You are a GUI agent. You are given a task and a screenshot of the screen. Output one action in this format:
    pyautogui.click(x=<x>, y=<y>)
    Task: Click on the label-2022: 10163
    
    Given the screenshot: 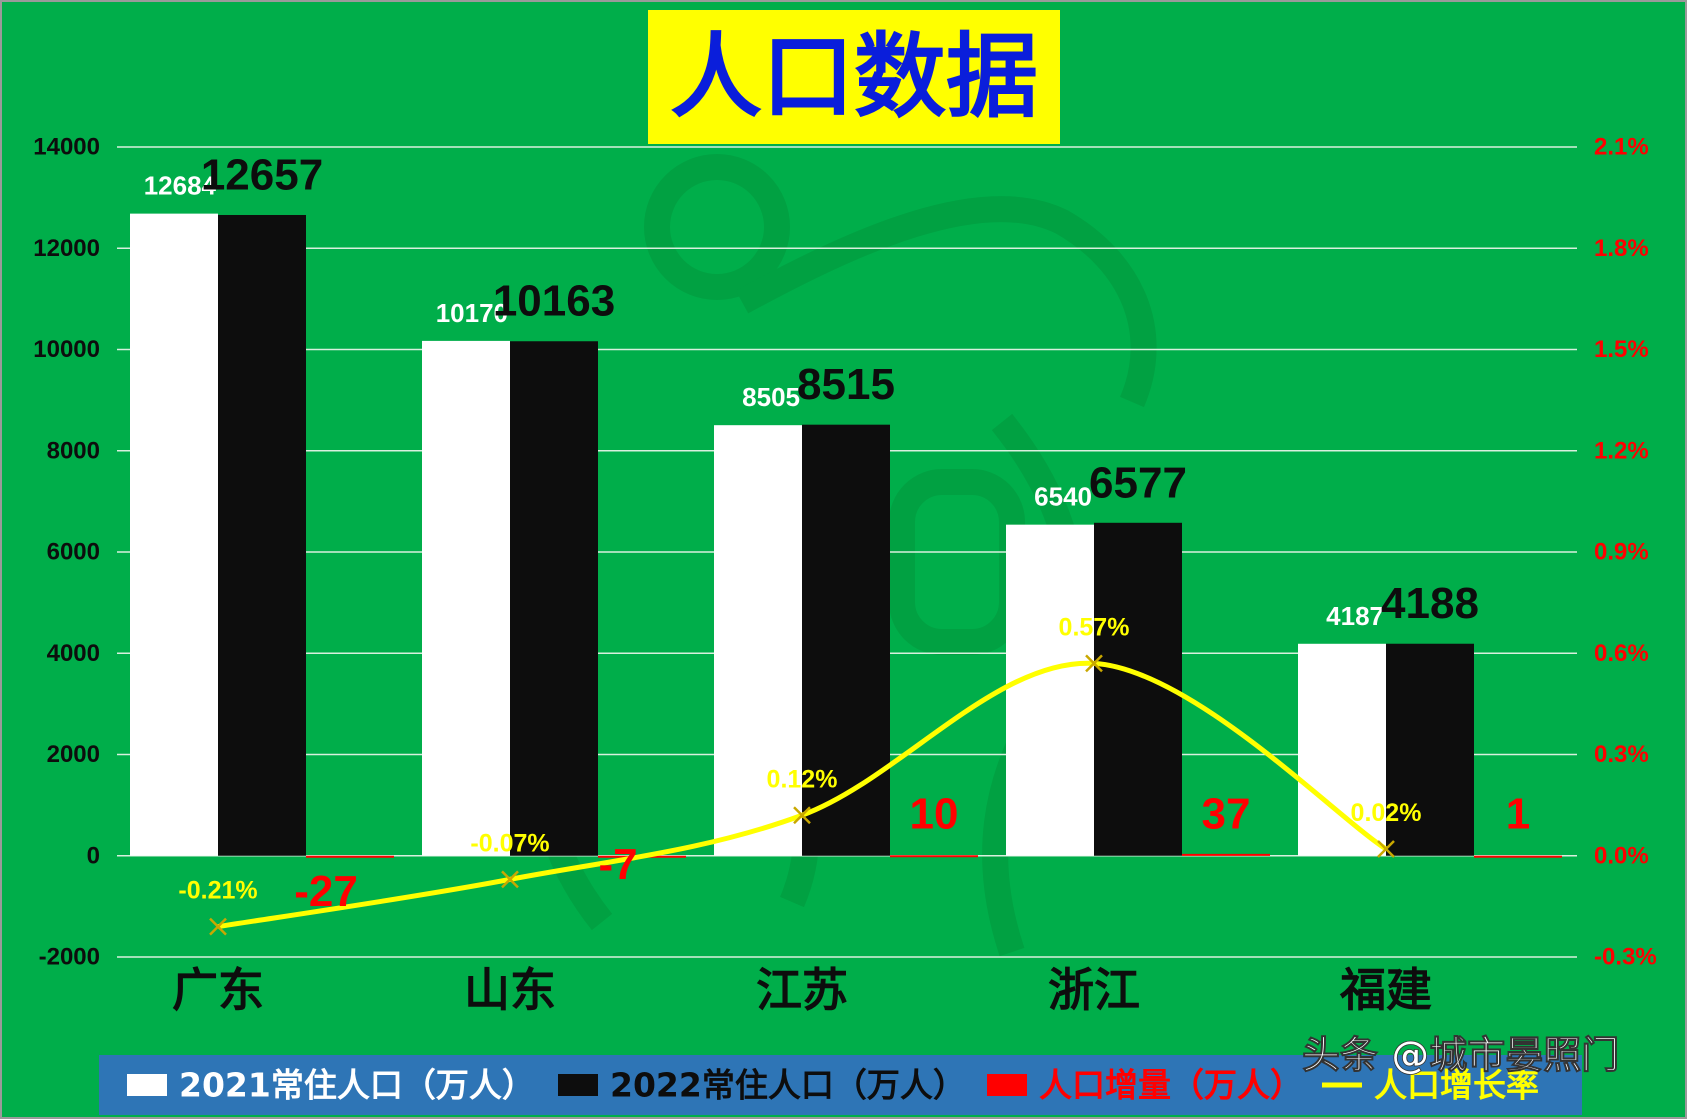 What is the action you would take?
    pyautogui.click(x=554, y=301)
    